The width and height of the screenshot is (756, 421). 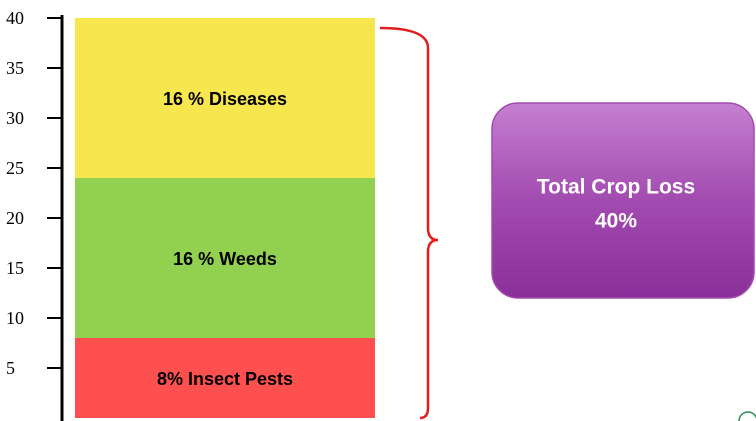 I want to click on brace, so click(x=409, y=223).